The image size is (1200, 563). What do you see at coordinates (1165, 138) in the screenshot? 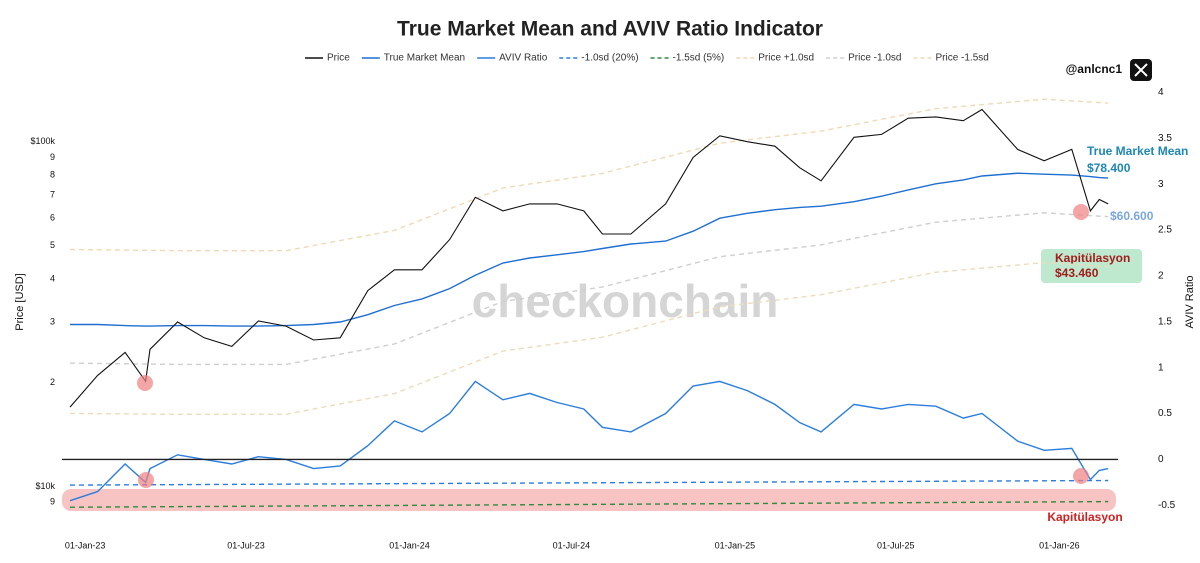
I see `y2-tick-label: 3.5` at bounding box center [1165, 138].